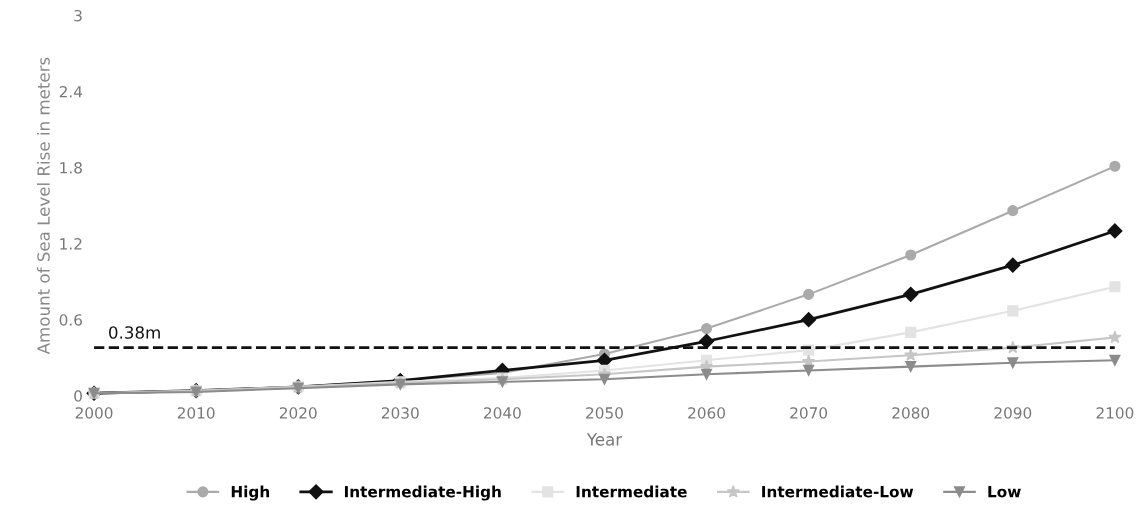 Image resolution: width=1147 pixels, height=514 pixels. I want to click on legend-label: Low, so click(1004, 492).